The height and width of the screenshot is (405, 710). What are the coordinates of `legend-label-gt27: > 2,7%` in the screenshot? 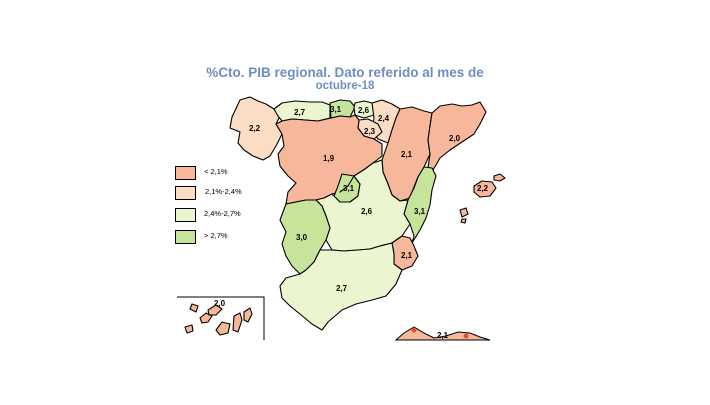 It's located at (216, 235).